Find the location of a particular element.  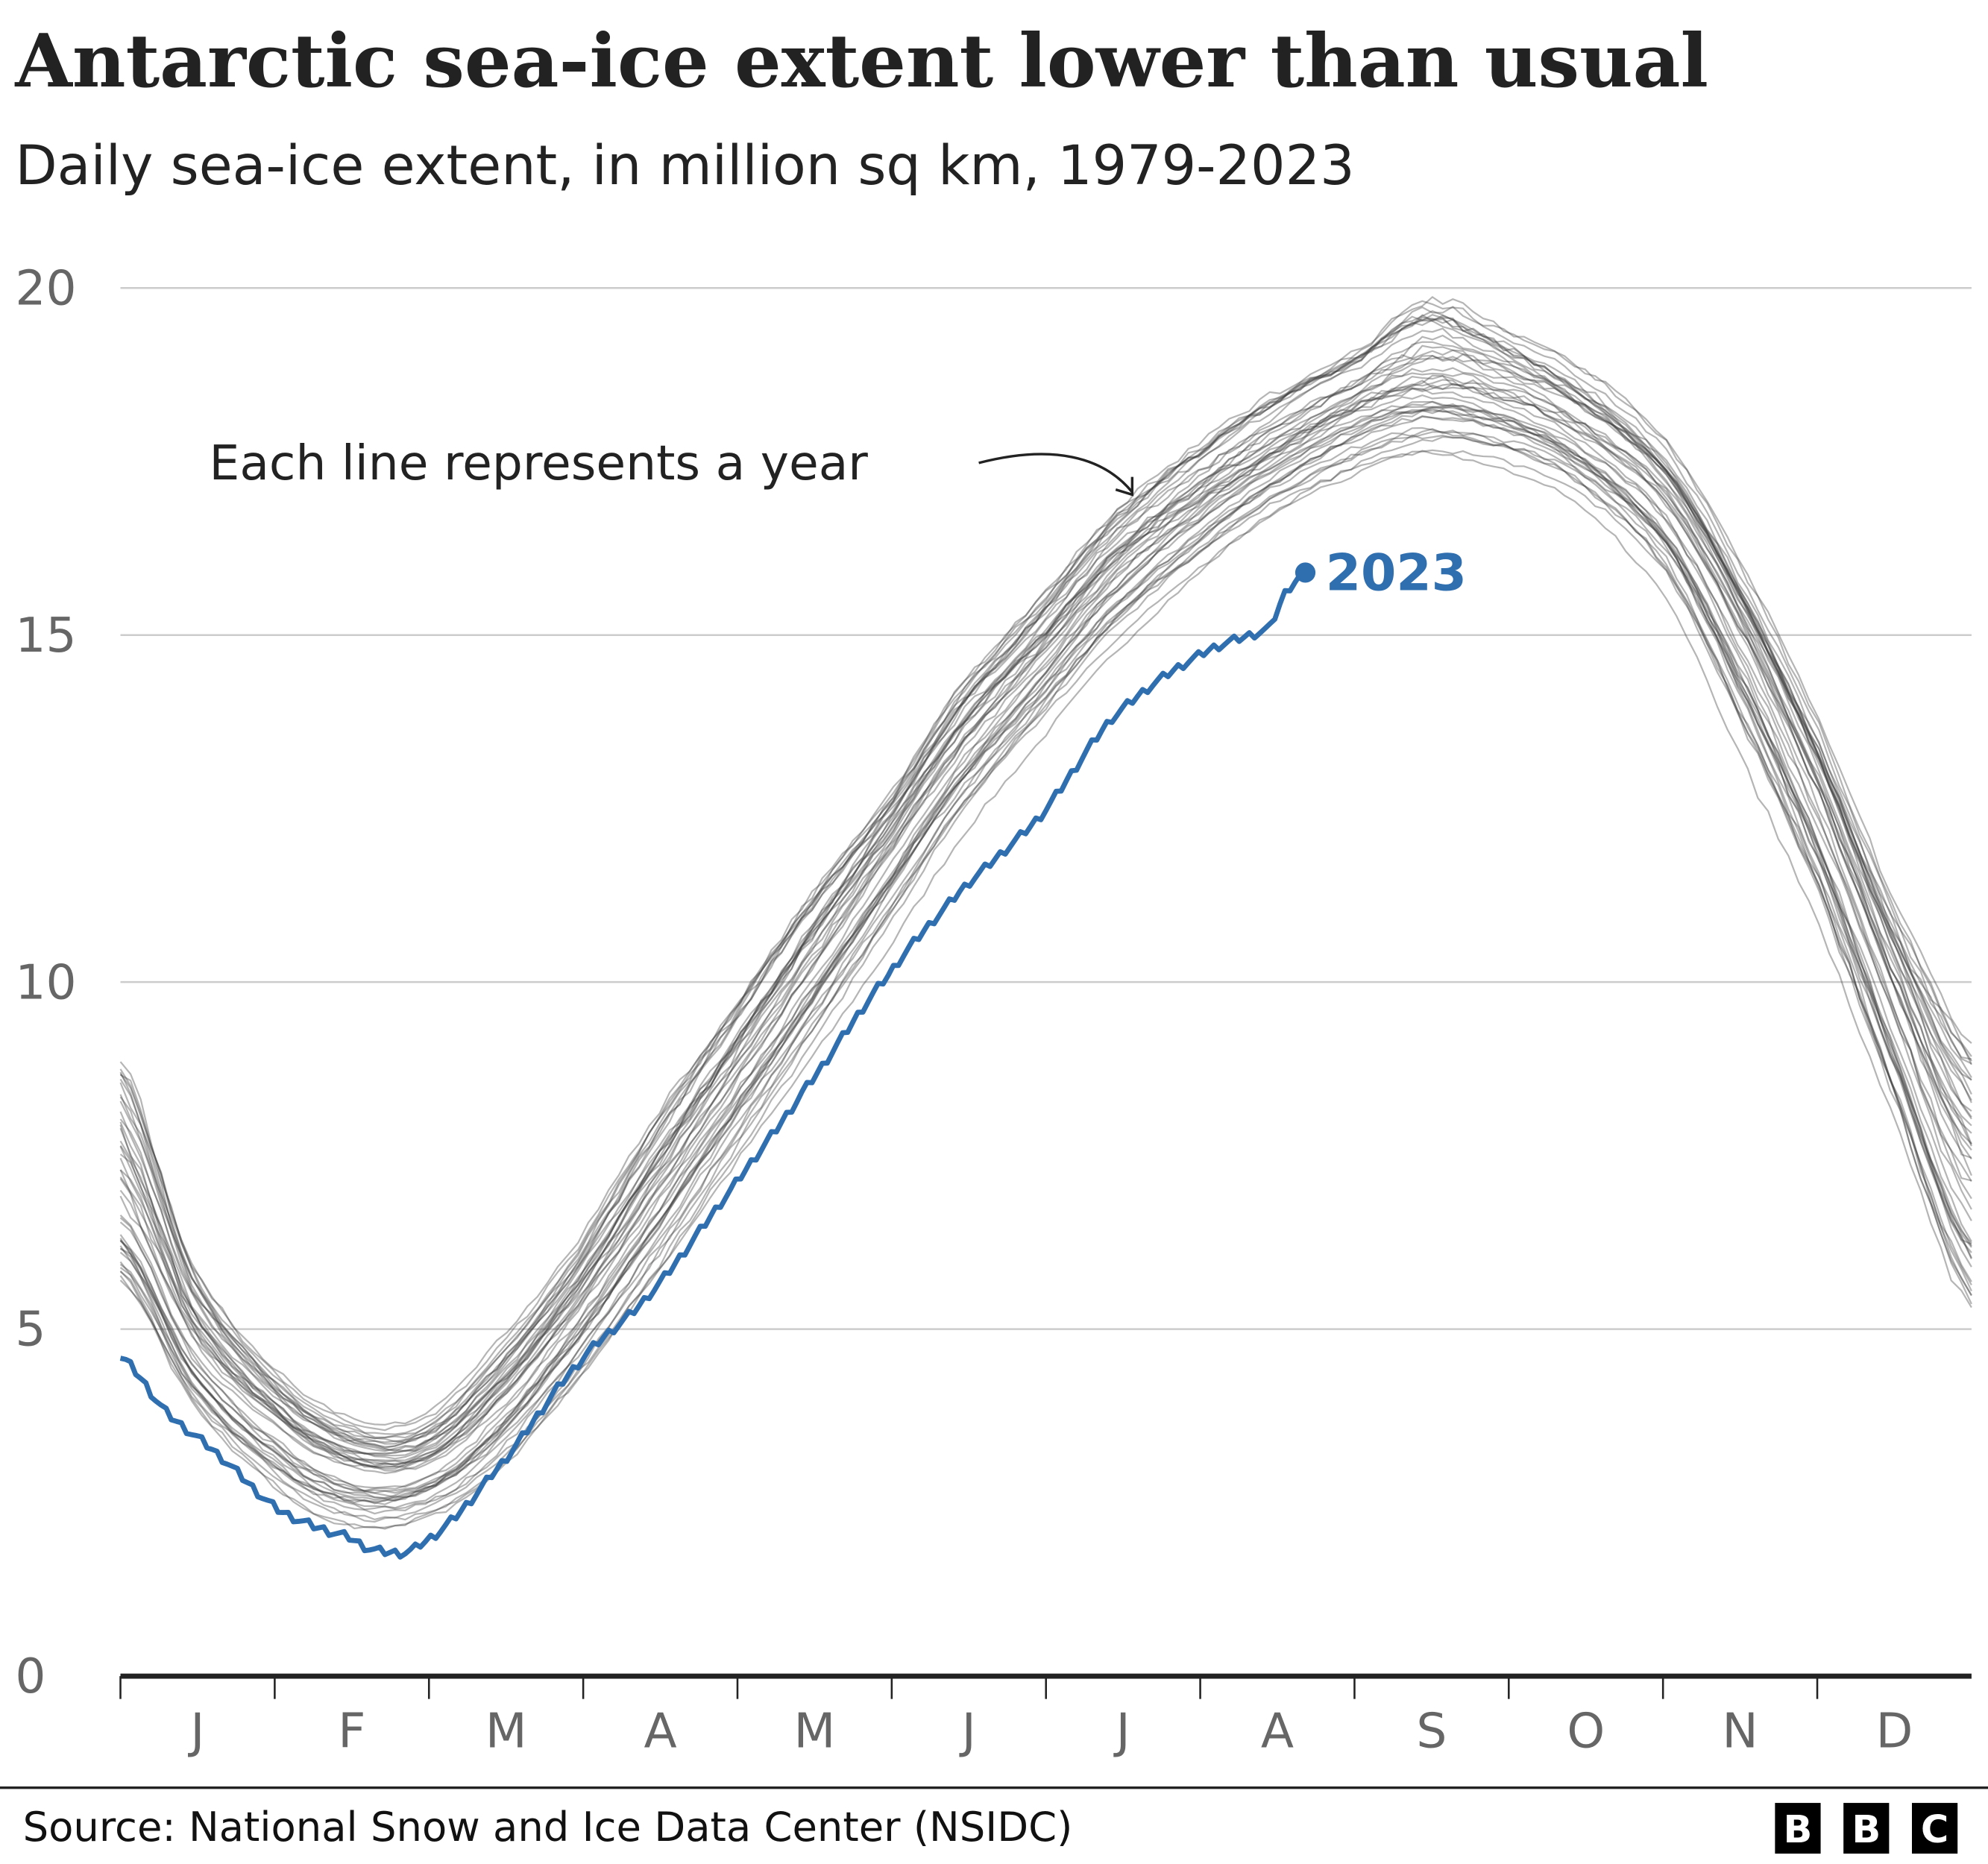

x-tick-label: O is located at coordinates (1586, 1731).